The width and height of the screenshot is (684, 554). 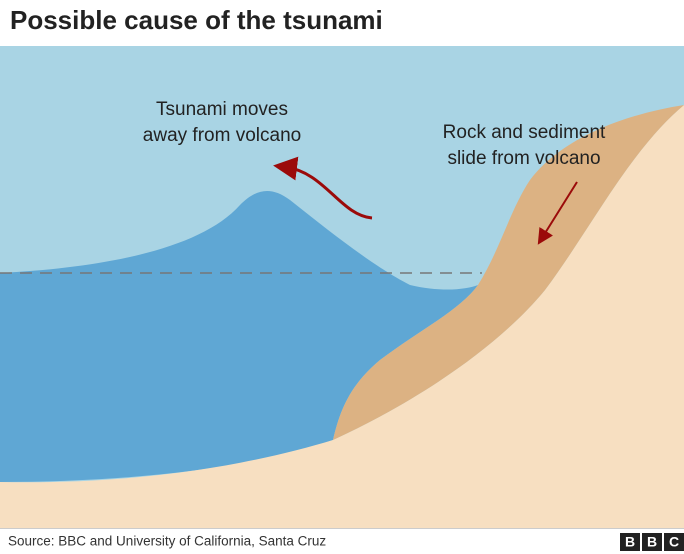 What do you see at coordinates (557, 213) in the screenshot?
I see `slide-arrow` at bounding box center [557, 213].